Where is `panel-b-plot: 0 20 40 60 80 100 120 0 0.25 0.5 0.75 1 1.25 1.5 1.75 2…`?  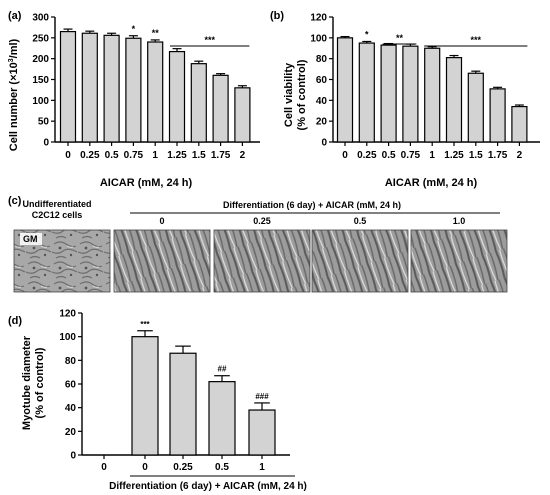
panel-b-plot: 0 20 40 60 80 100 120 0 0.25 0.5 0.75 1 1.25 1.5 1.75 2… is located at coordinates (425, 87).